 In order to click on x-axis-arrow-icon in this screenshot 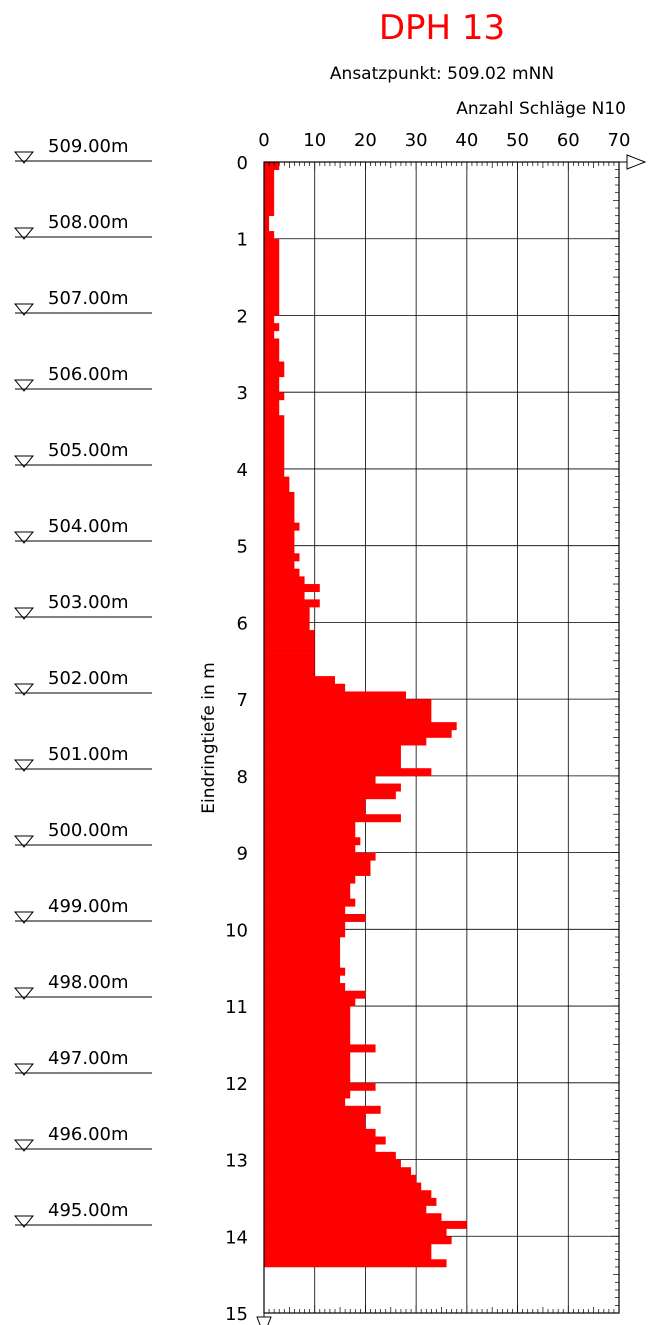, I will do `click(636, 162)`.